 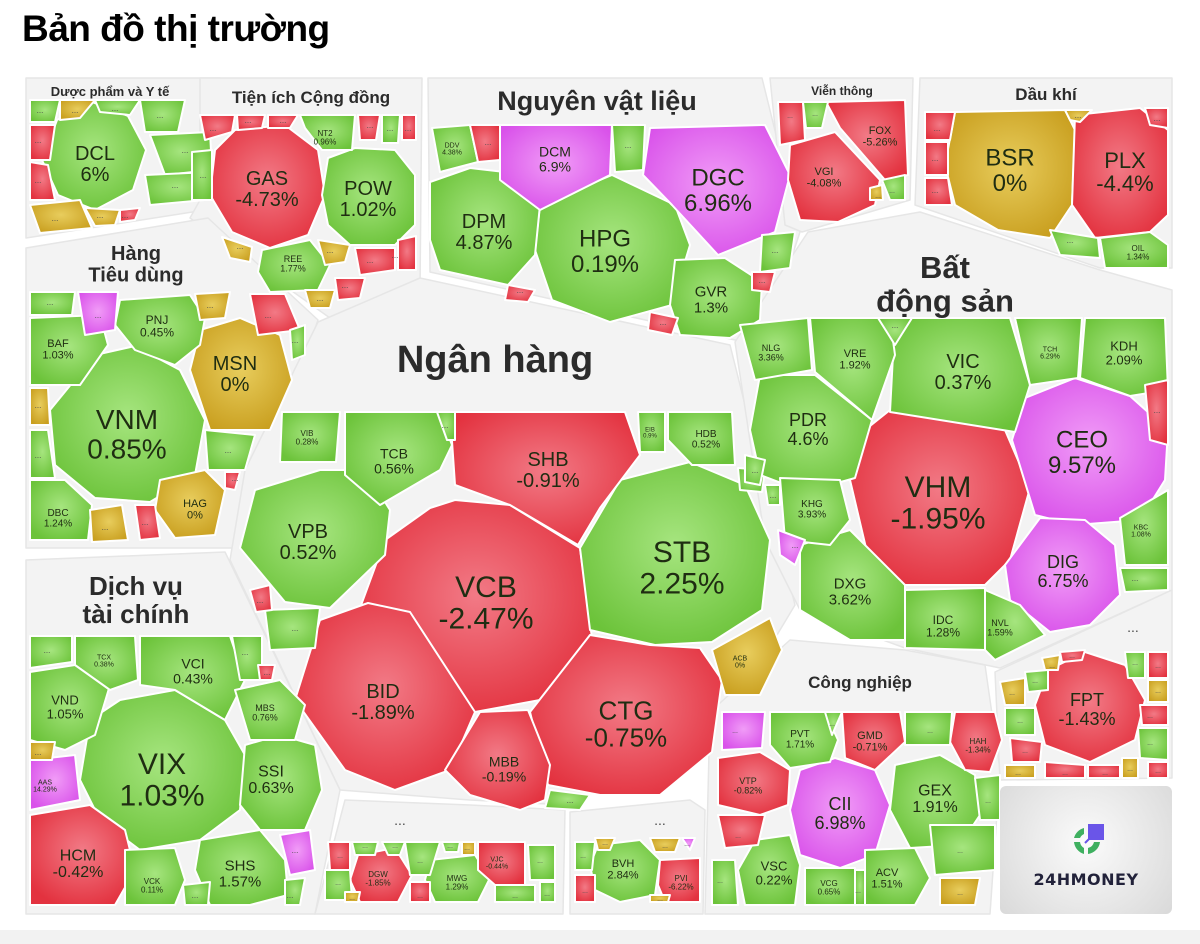 What do you see at coordinates (310, 437) in the screenshot?
I see `stock-cell-vib: VIB 0.28%` at bounding box center [310, 437].